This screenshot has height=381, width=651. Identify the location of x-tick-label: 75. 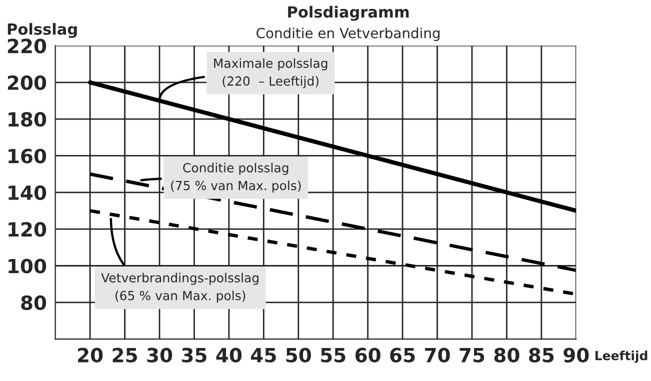
(472, 355).